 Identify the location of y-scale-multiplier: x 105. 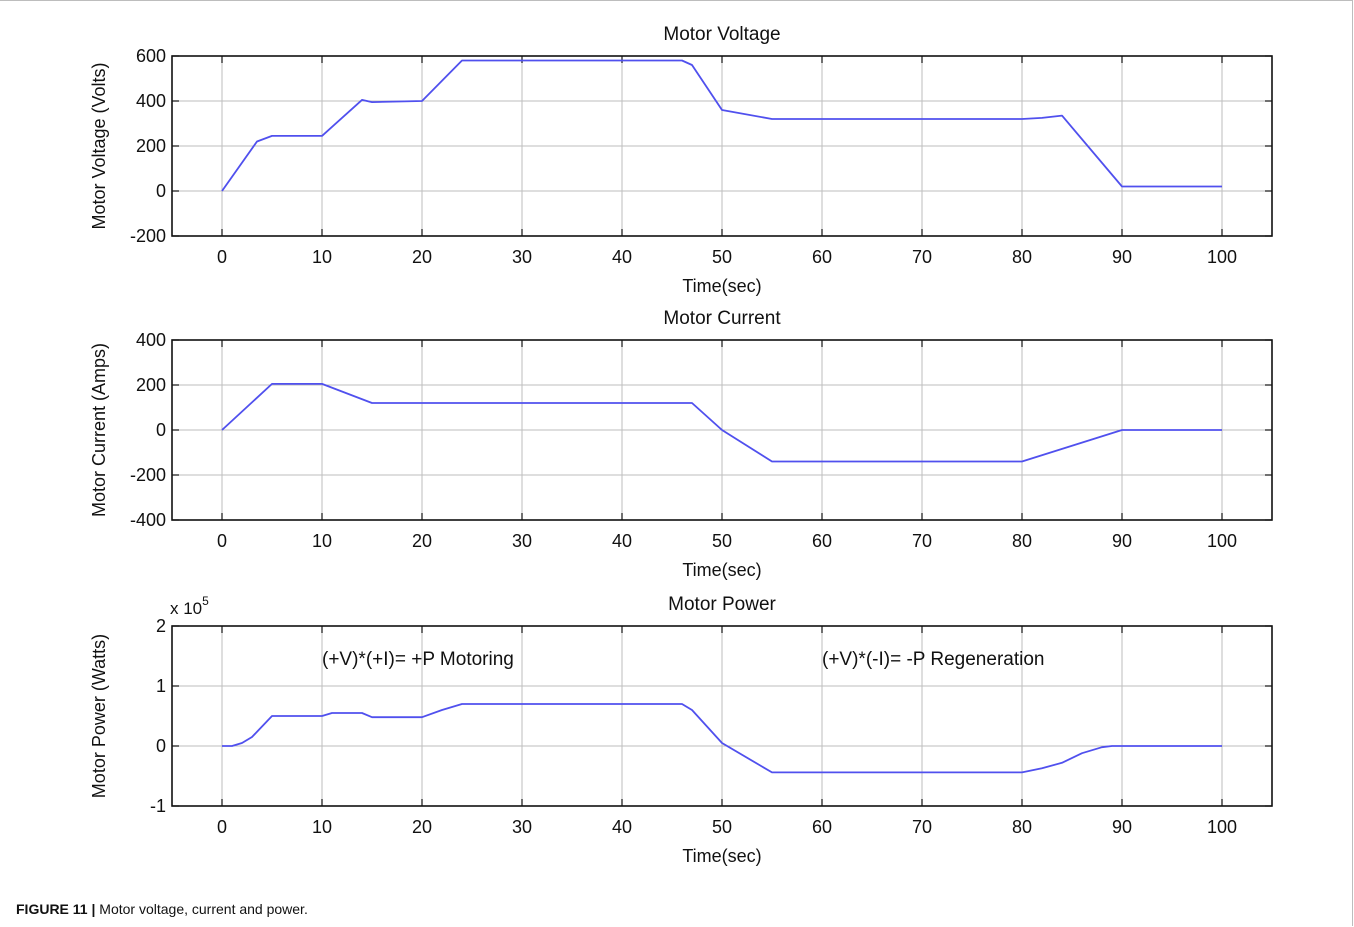
(189, 606).